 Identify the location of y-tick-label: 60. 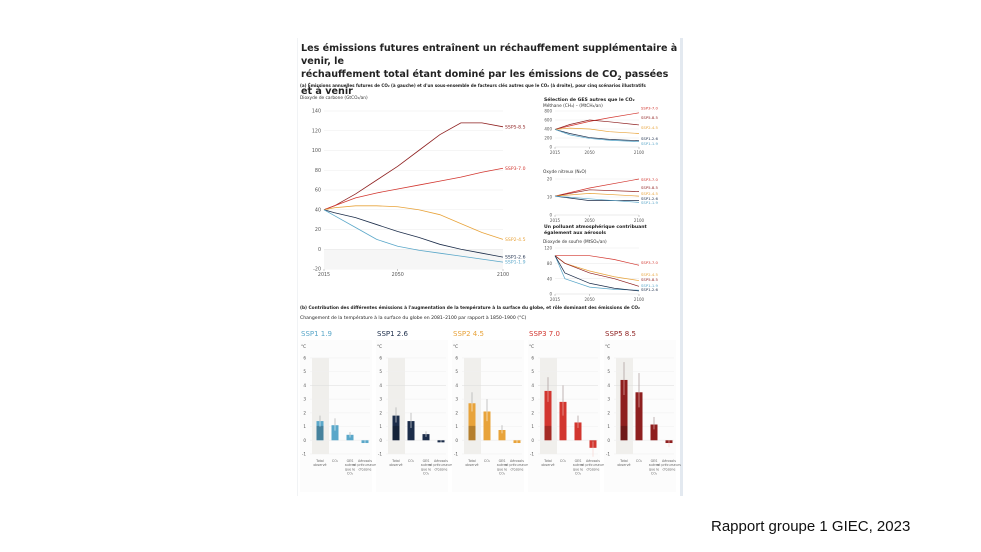
(318, 191).